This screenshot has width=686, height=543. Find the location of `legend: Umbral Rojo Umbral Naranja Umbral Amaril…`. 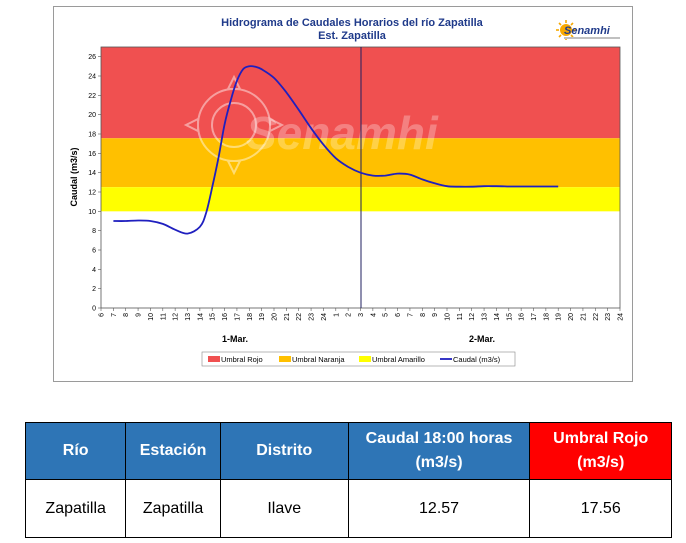

legend: Umbral Rojo Umbral Naranja Umbral Amaril… is located at coordinates (358, 359).